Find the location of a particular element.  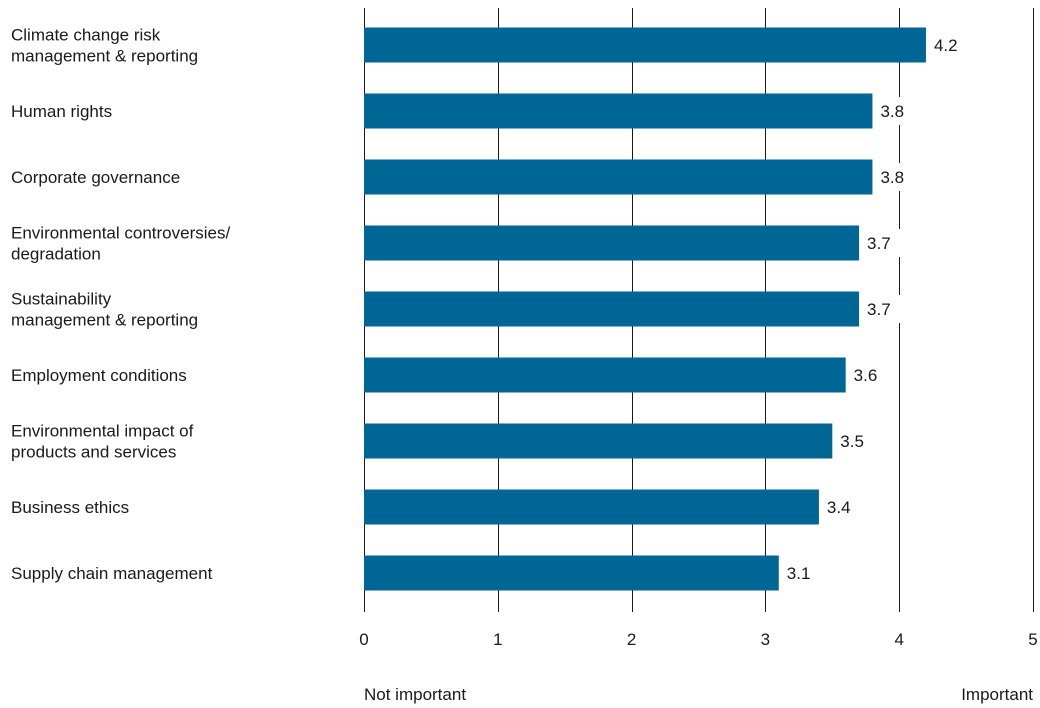

category-label: Supply chain management is located at coordinates (112, 573).